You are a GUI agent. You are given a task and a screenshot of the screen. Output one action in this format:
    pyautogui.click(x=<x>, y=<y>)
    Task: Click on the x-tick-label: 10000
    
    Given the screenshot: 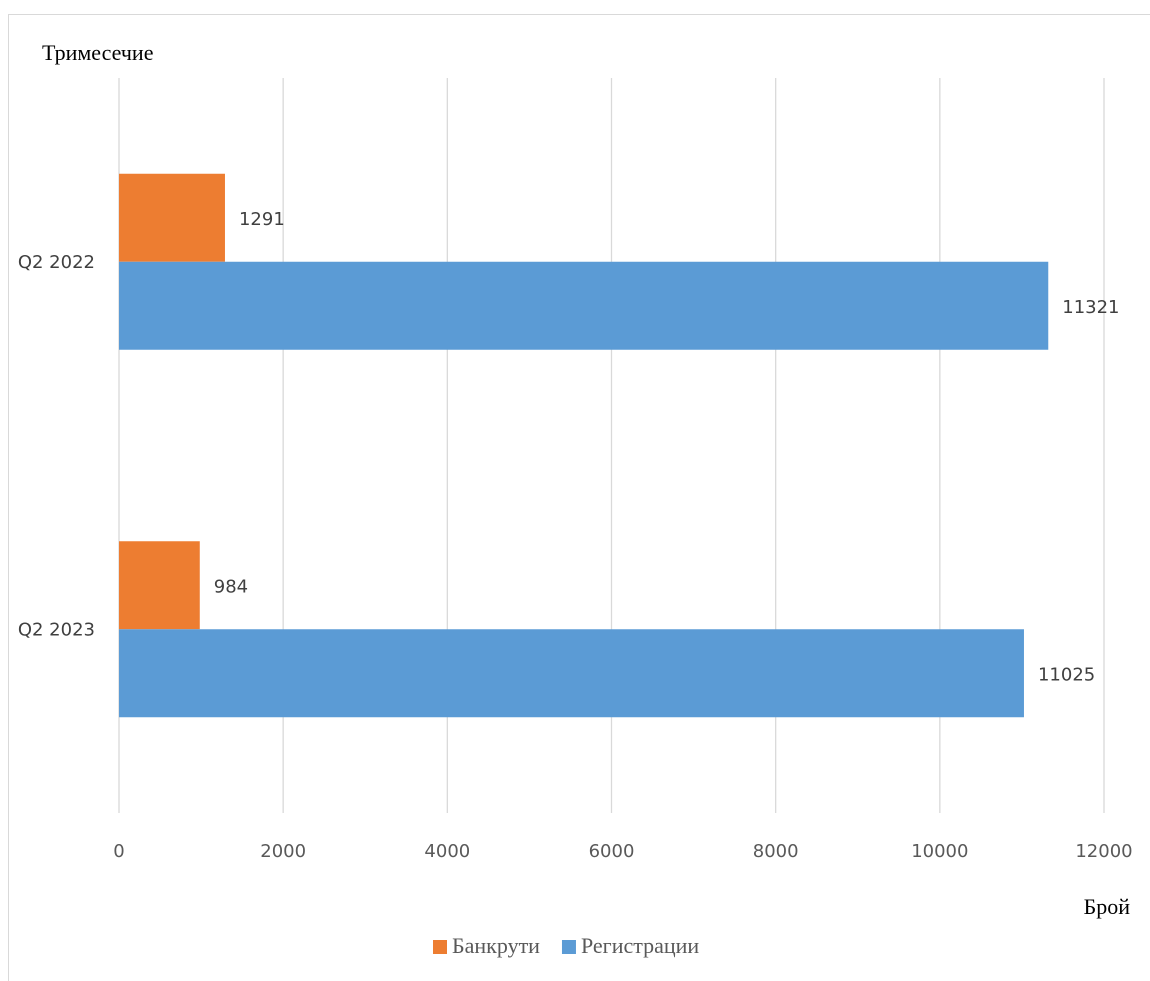 What is the action you would take?
    pyautogui.click(x=939, y=851)
    